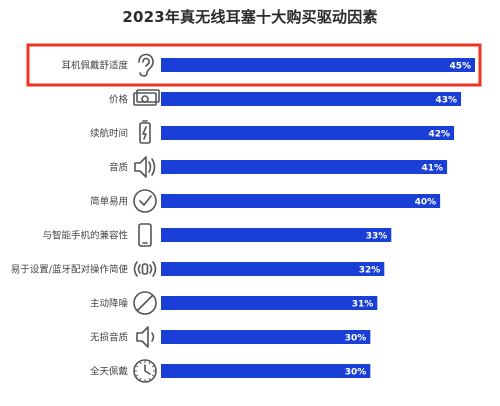  Describe the element at coordinates (109, 202) in the screenshot. I see `category-label: 简单易用` at that location.